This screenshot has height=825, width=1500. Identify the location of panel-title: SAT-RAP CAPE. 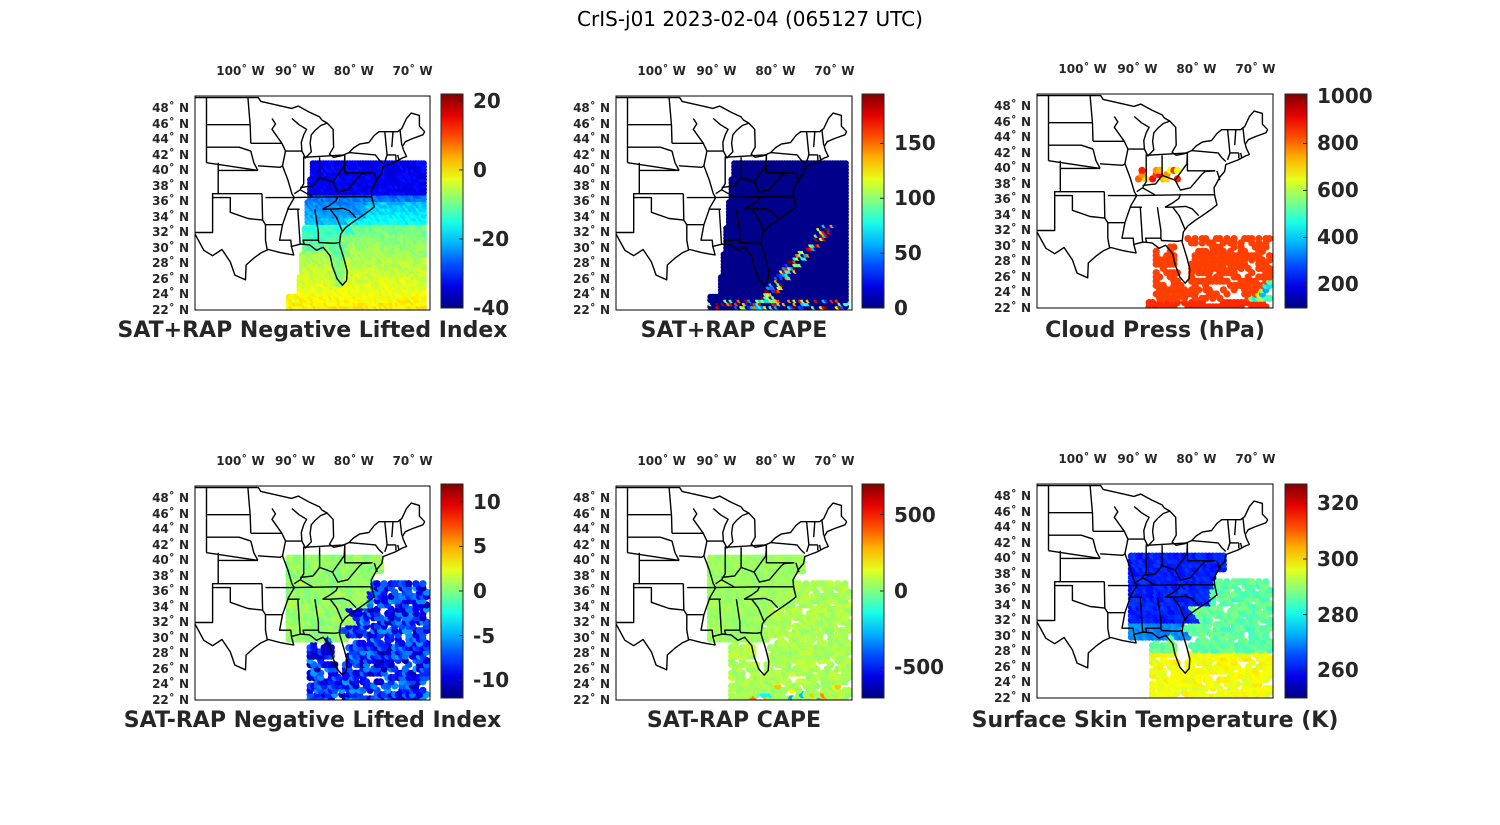
(734, 720).